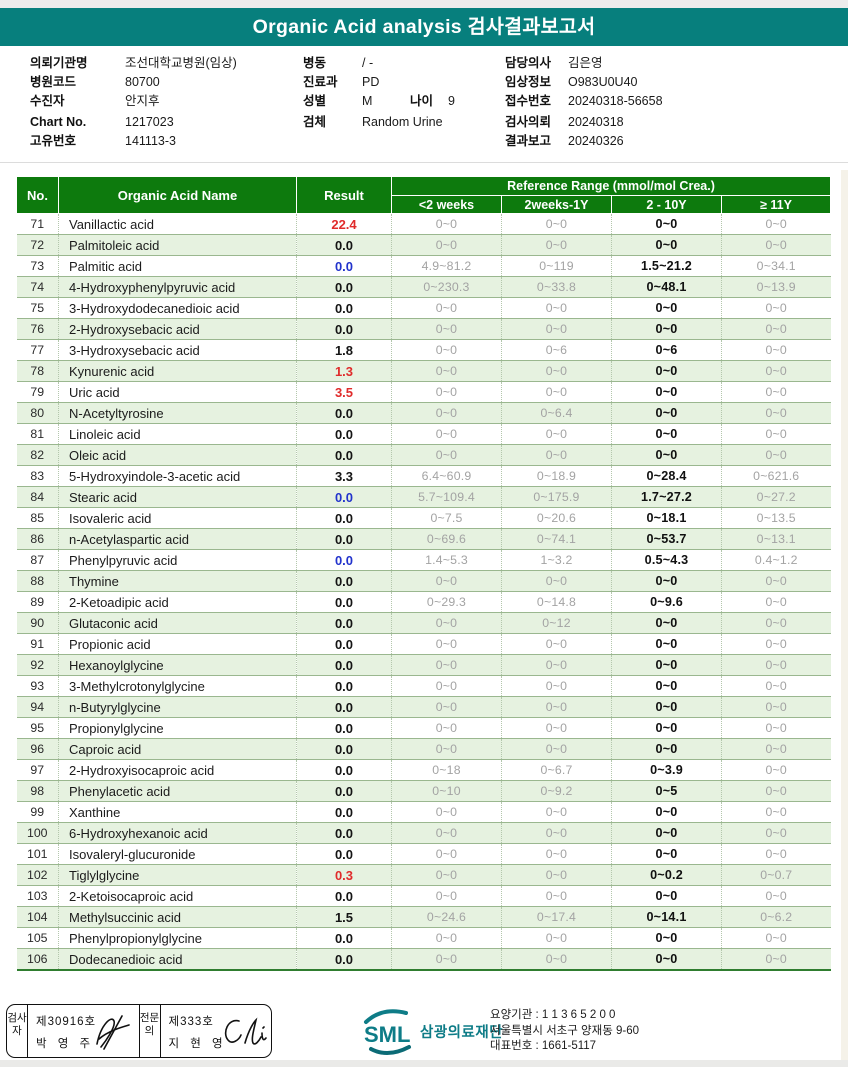  Describe the element at coordinates (424, 4) in the screenshot. I see `page-edge-top` at that location.